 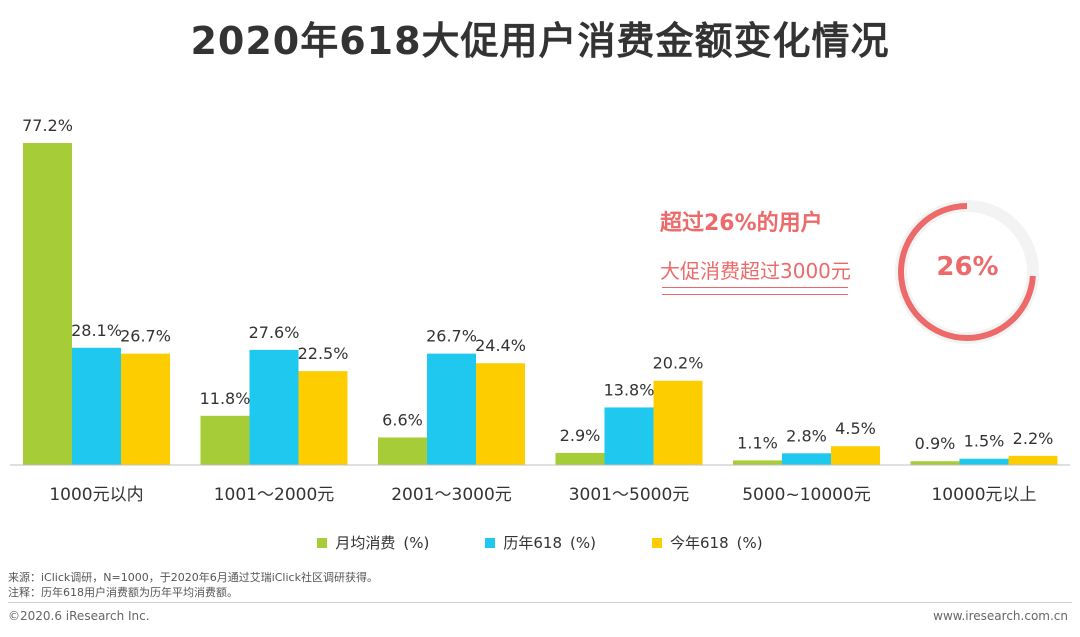 I want to click on chart-title: 2020年618大促用户消费金额变化情况, so click(x=540, y=41).